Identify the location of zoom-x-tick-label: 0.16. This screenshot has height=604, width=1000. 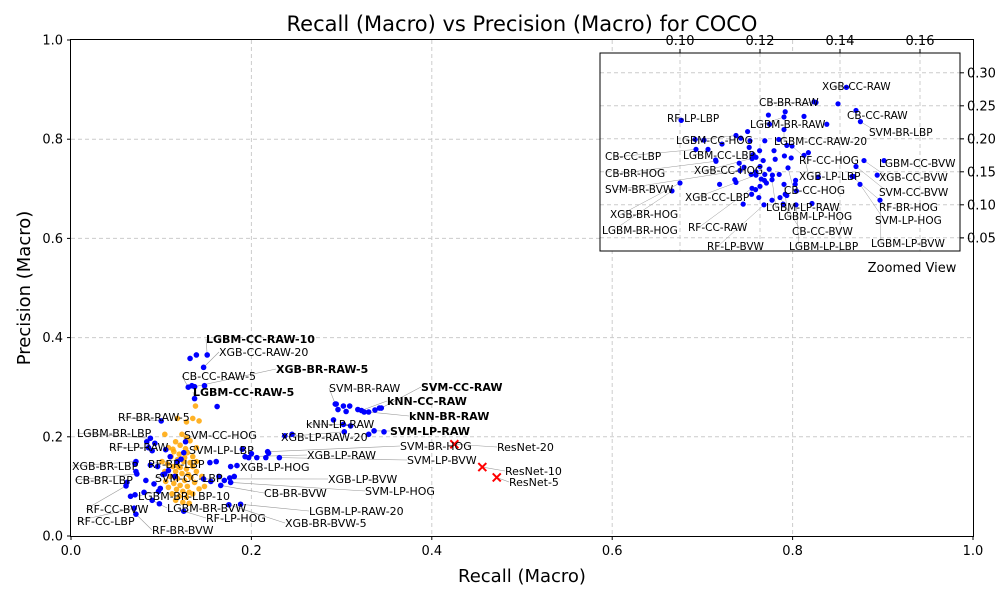
(920, 41).